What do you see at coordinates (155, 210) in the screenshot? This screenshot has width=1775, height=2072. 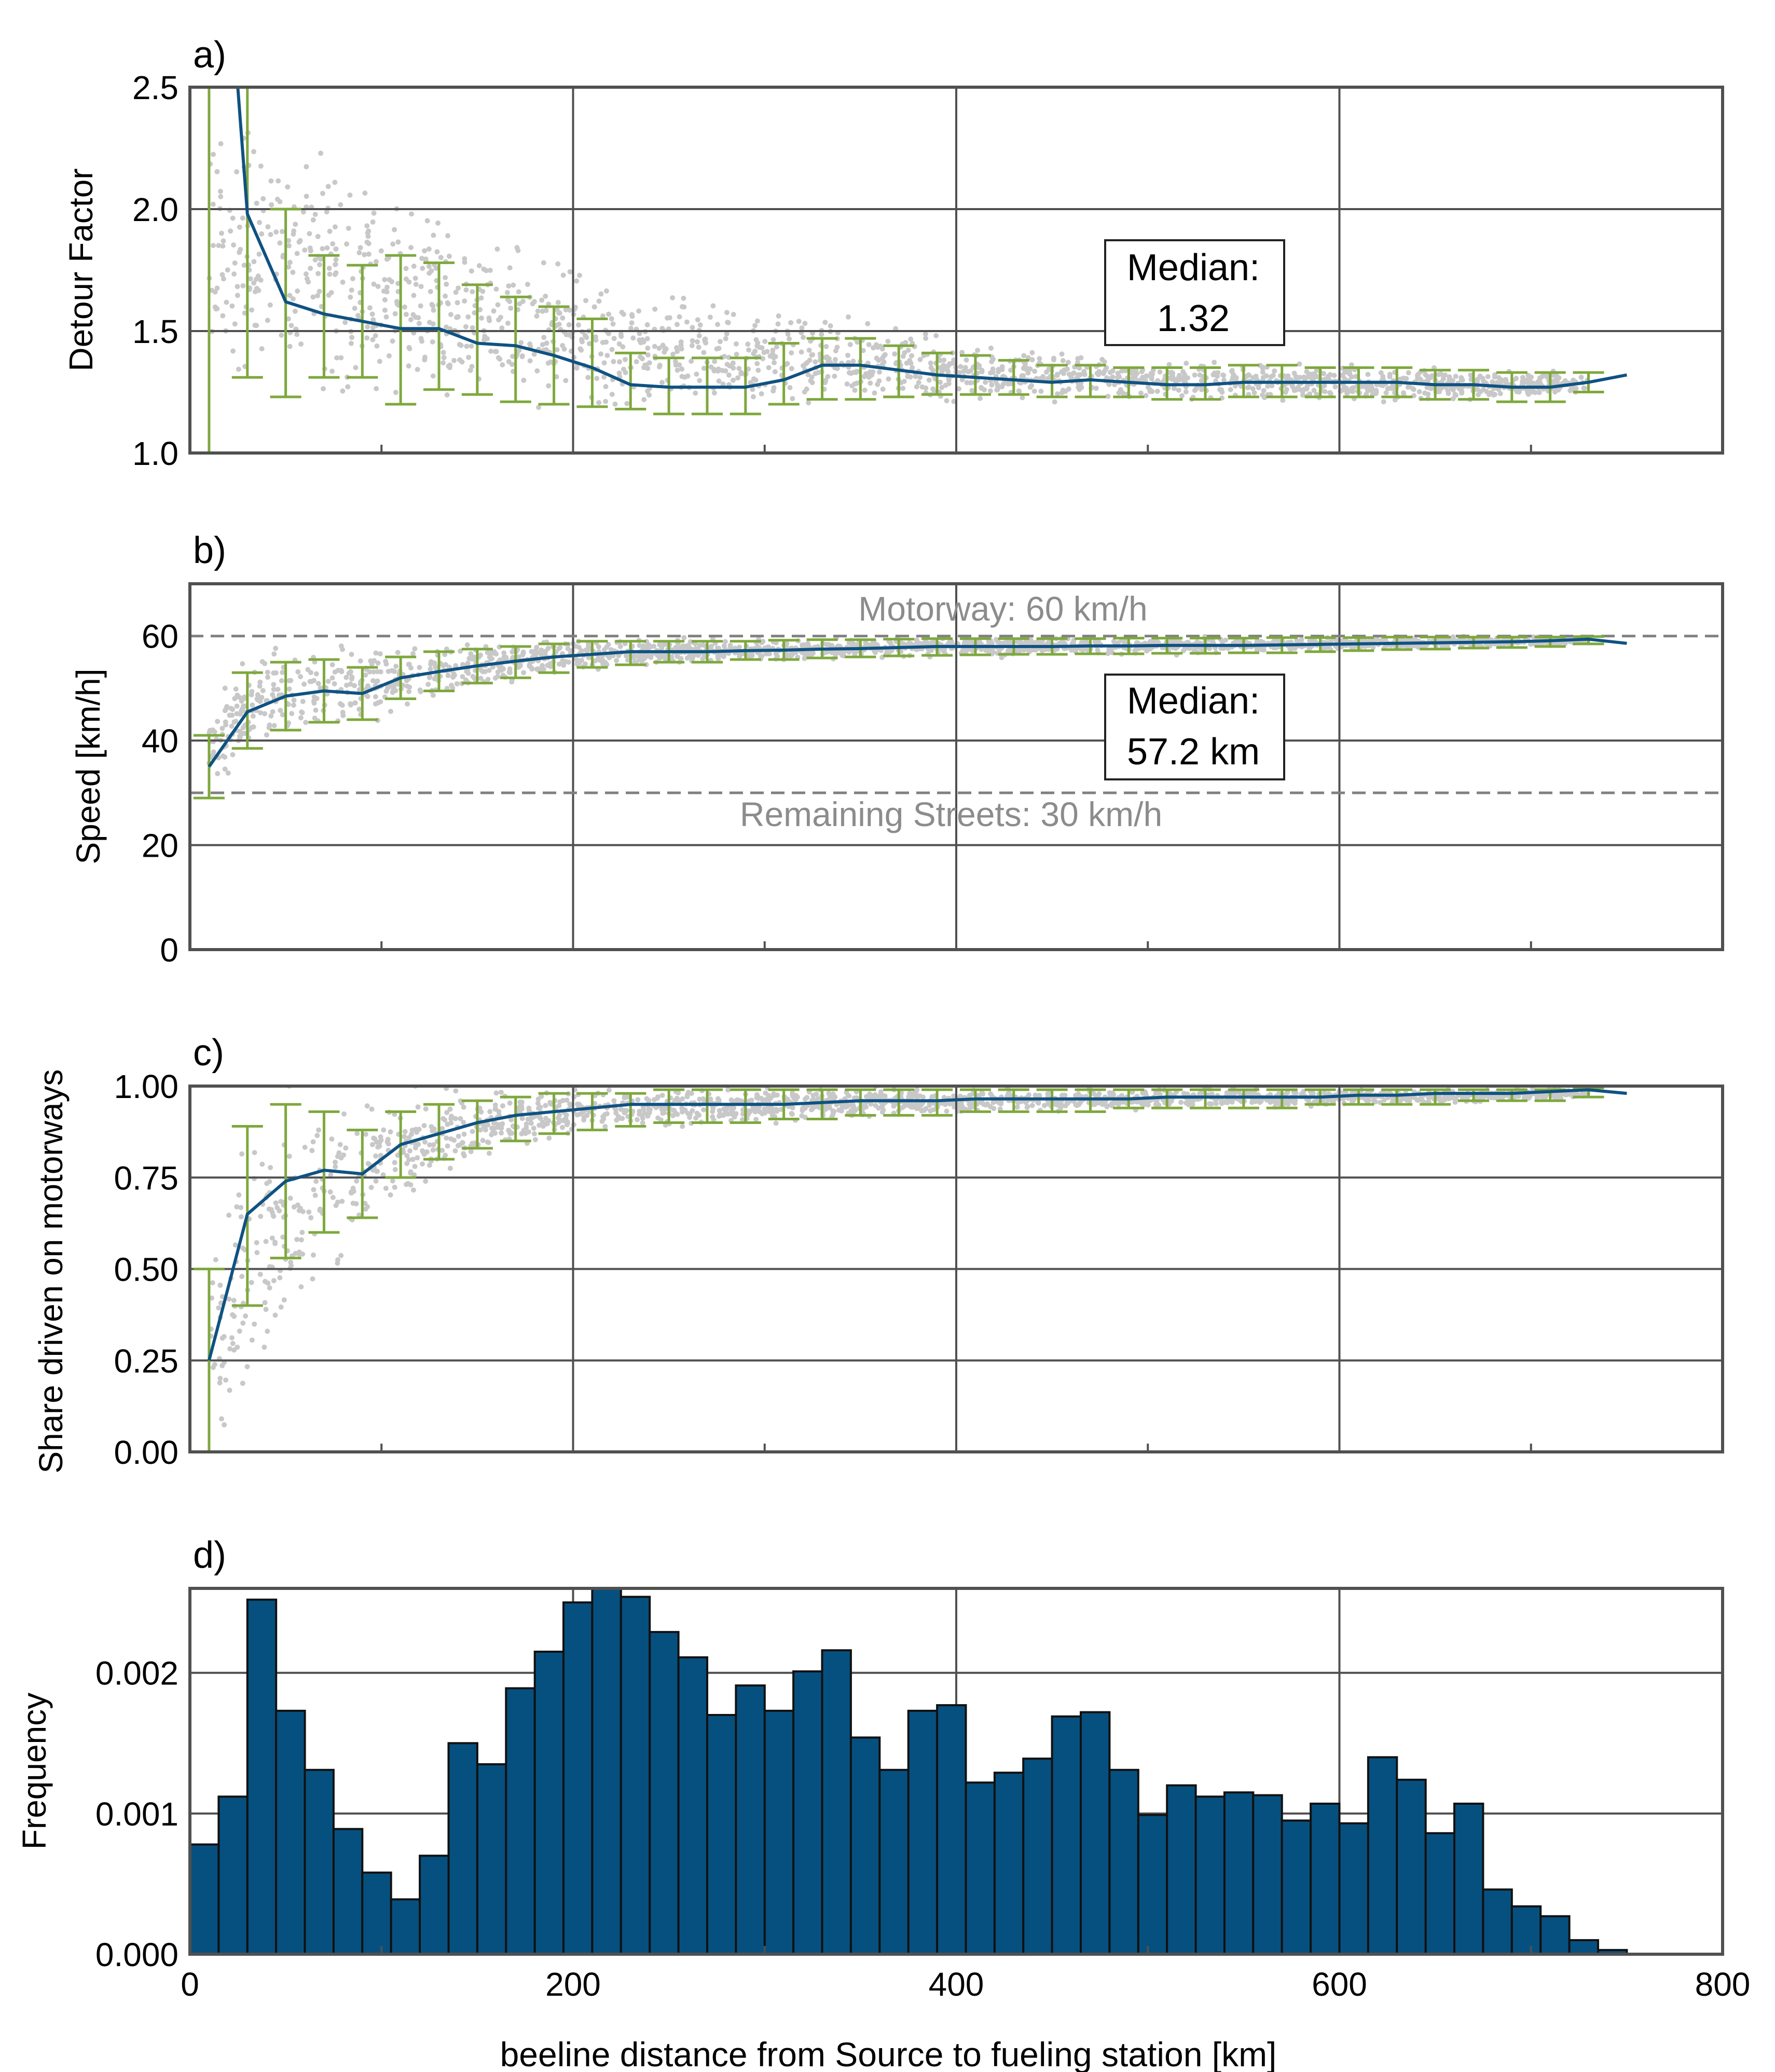 I see `y-tick-label: 2.0` at bounding box center [155, 210].